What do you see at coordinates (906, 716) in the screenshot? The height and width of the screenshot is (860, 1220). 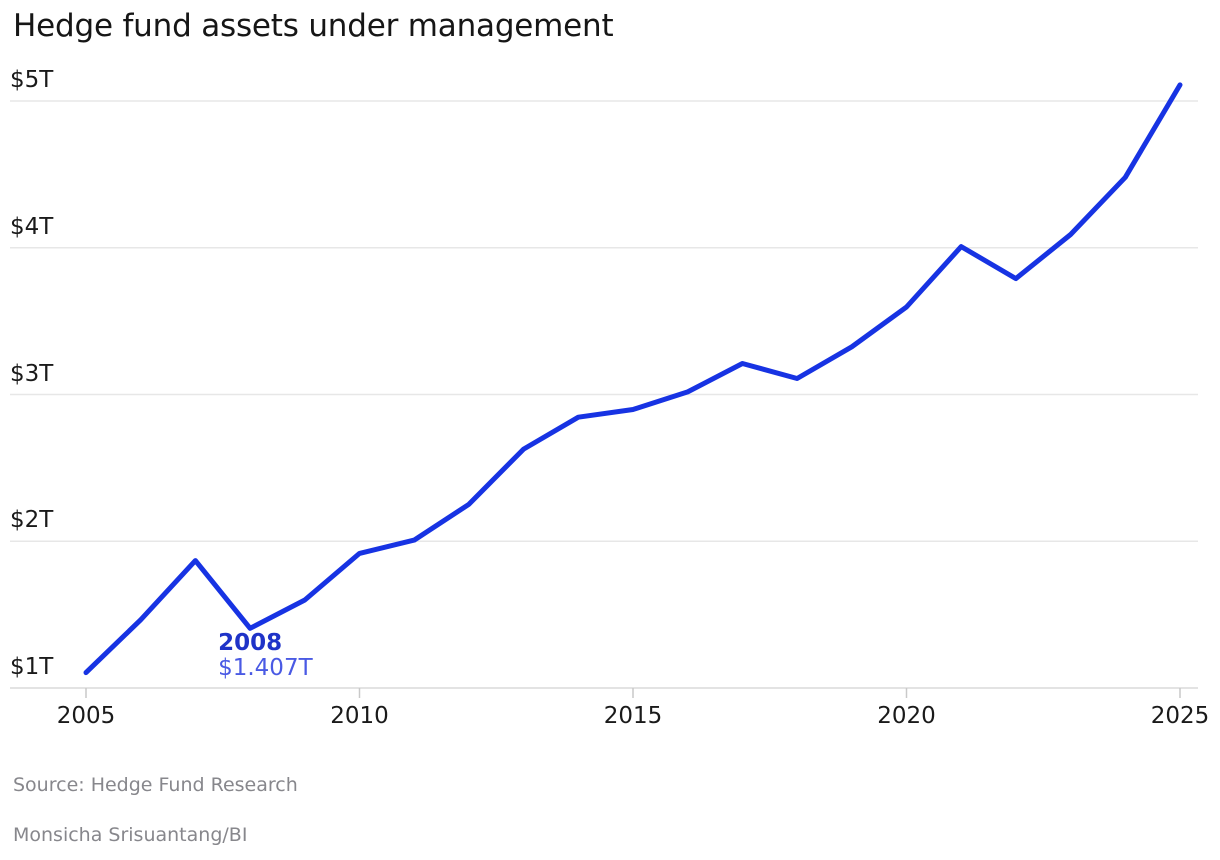 I see `x-axis-label-2020: 2020` at bounding box center [906, 716].